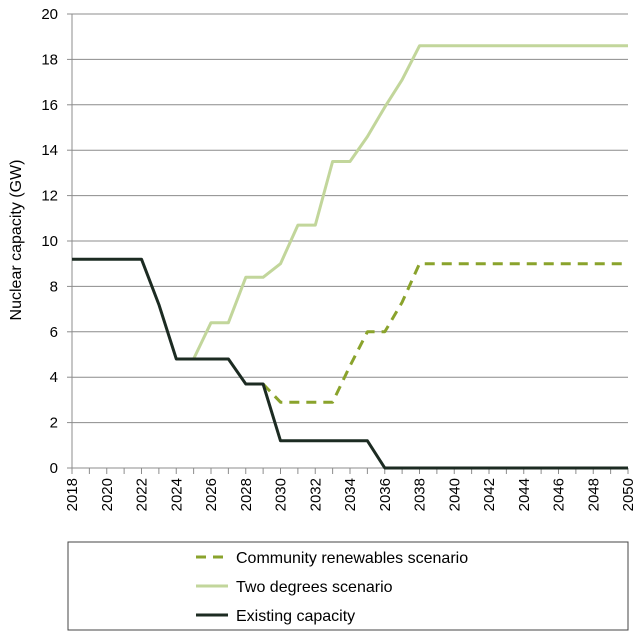 The image size is (639, 634). I want to click on y-tick-label: 8, so click(54, 286).